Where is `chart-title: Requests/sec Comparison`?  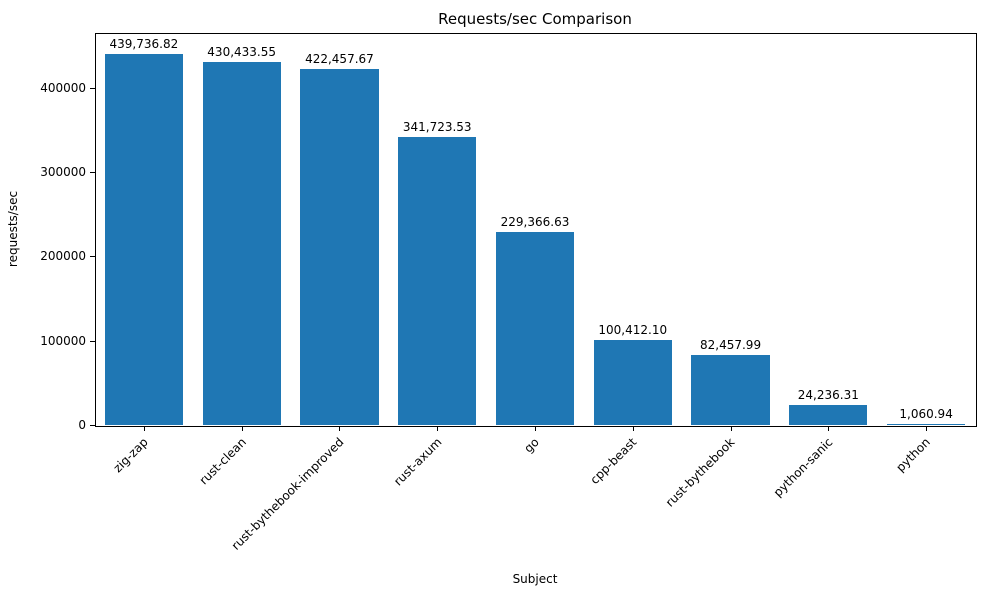
chart-title: Requests/sec Comparison is located at coordinates (535, 19).